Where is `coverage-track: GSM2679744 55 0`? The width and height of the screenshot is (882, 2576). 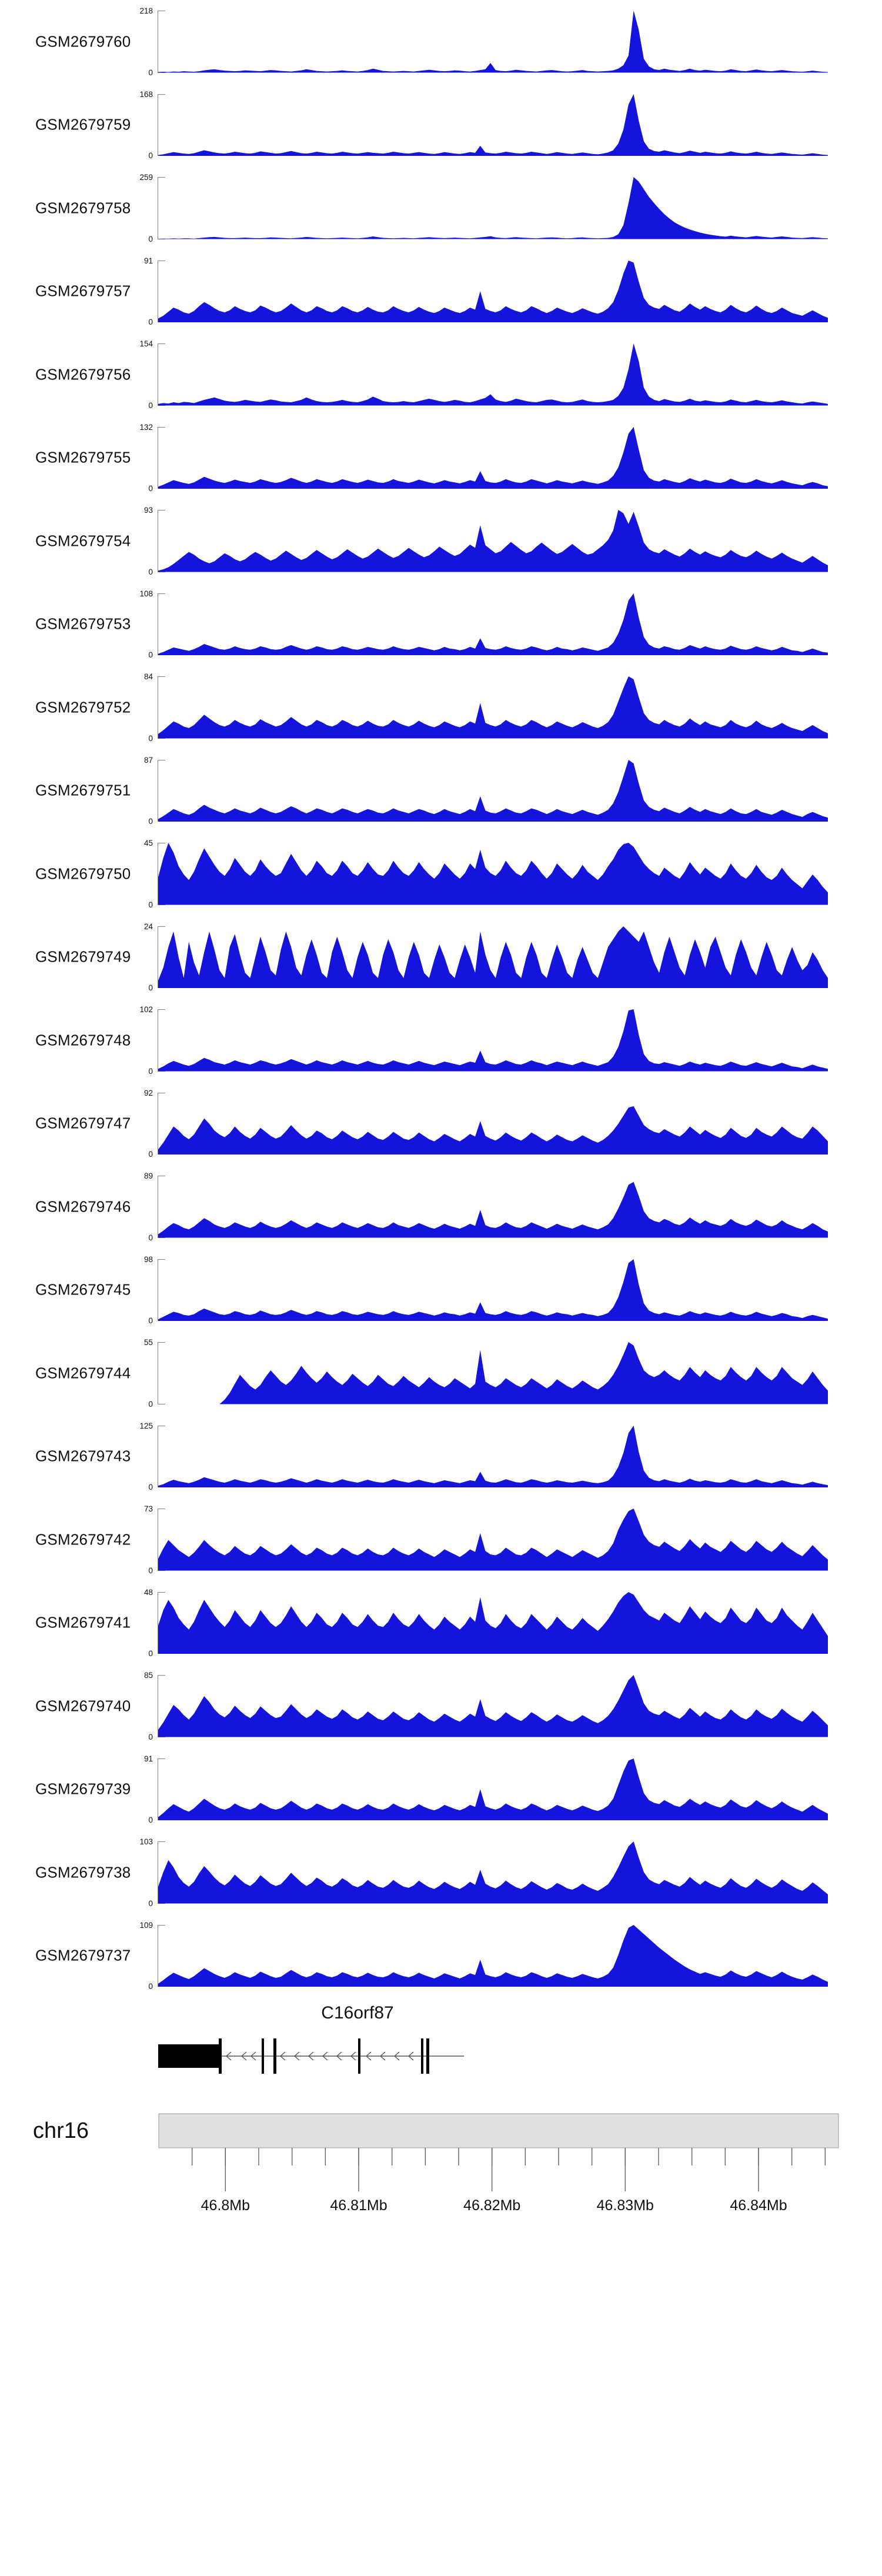
coverage-track: GSM2679744 55 0 is located at coordinates (441, 1373).